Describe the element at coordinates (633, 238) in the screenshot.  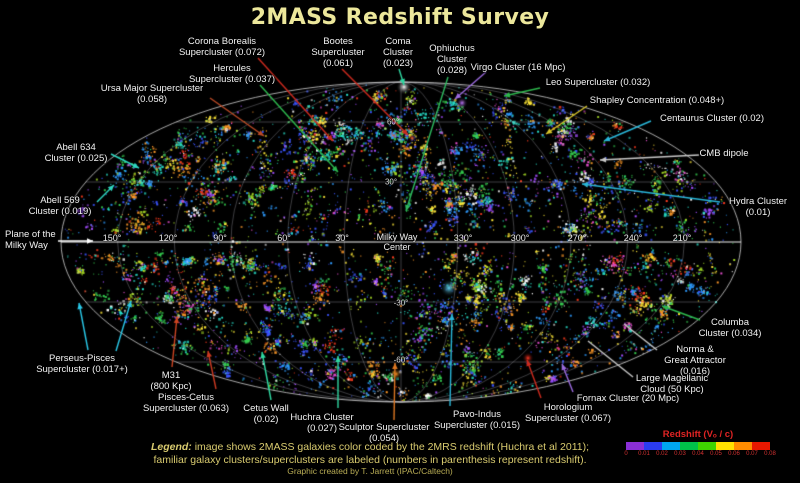
I see `equator-label: 240°` at that location.